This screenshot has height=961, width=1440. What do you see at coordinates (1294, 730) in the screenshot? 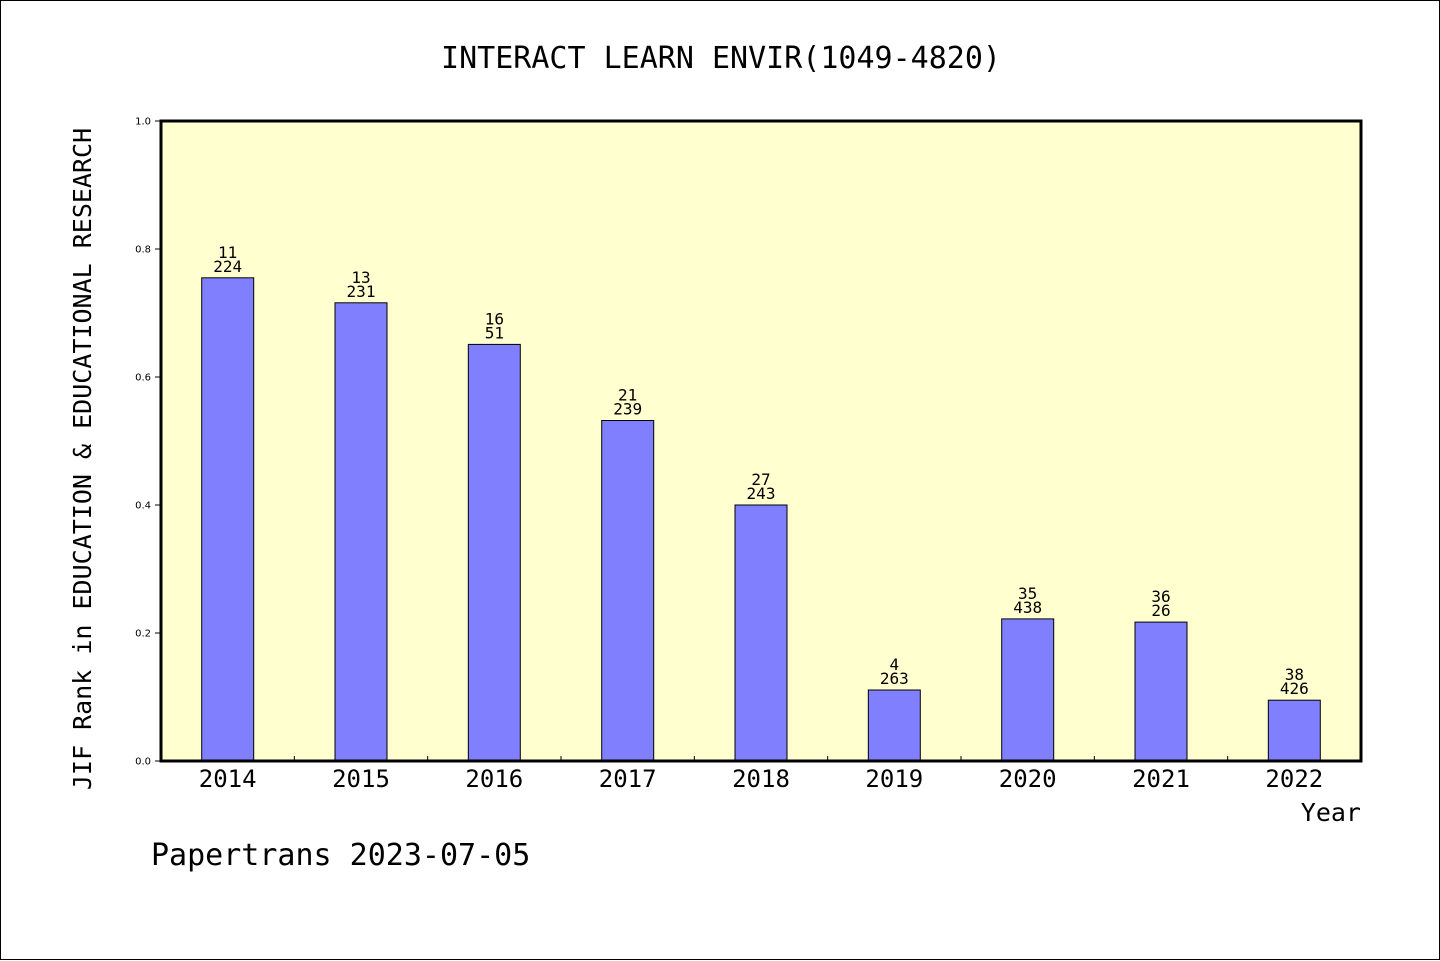
I see `bar-2022` at bounding box center [1294, 730].